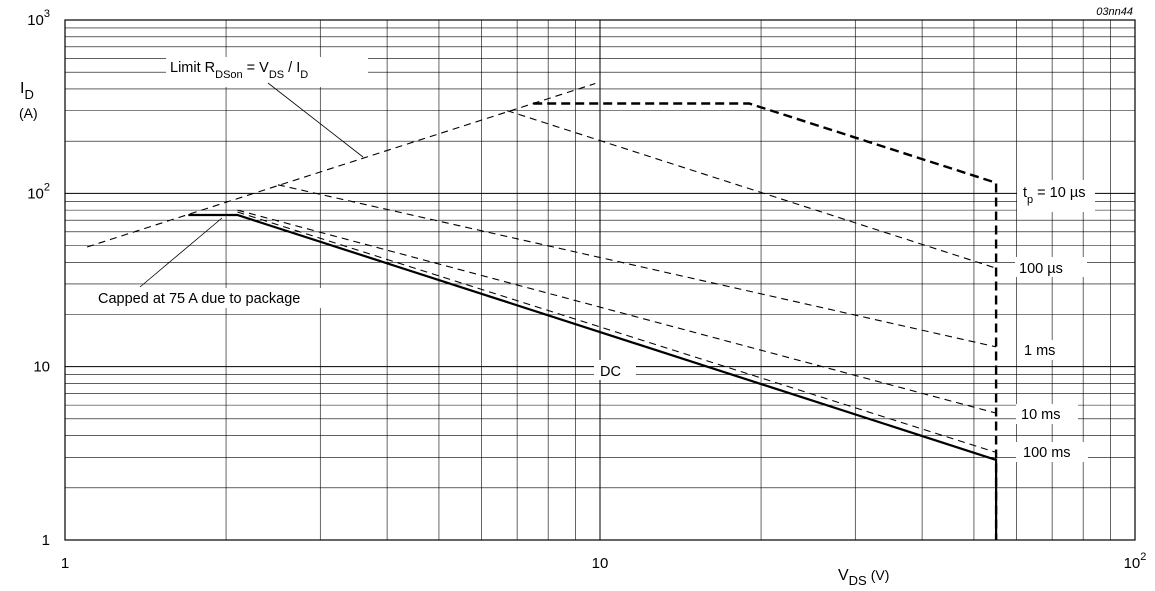  I want to click on limit-label-bg, so click(267, 72).